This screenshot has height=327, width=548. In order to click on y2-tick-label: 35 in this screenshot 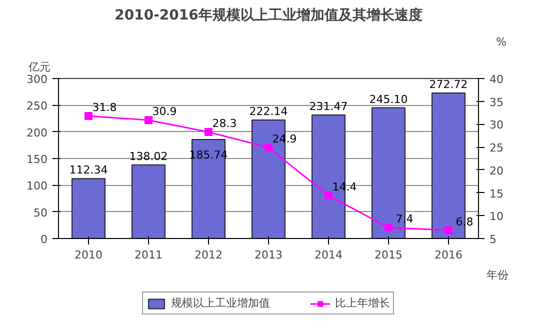, I will do `click(497, 102)`.